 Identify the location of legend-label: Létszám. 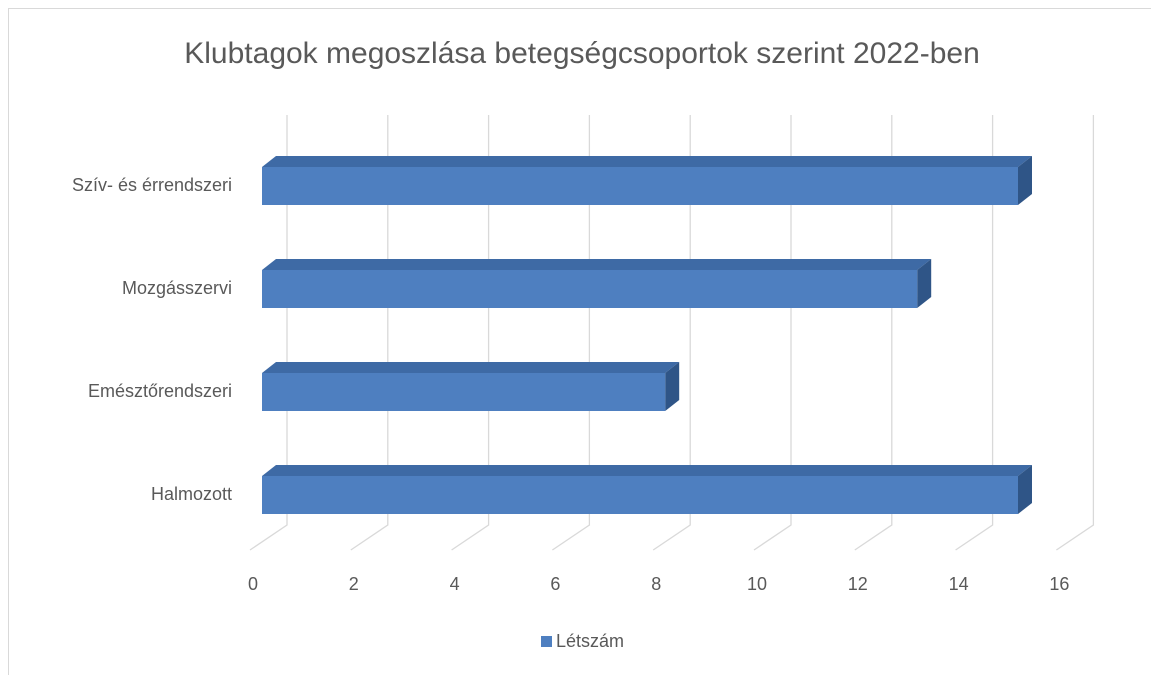
(590, 641).